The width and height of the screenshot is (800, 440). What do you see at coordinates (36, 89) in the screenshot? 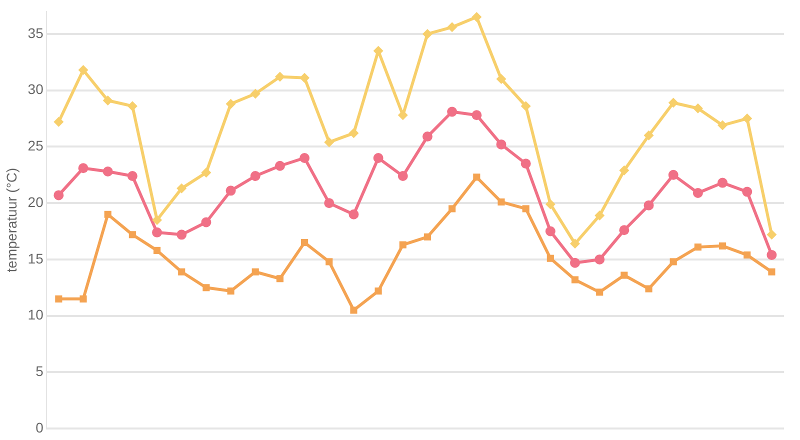
I see `y-tick-label: 30` at bounding box center [36, 89].